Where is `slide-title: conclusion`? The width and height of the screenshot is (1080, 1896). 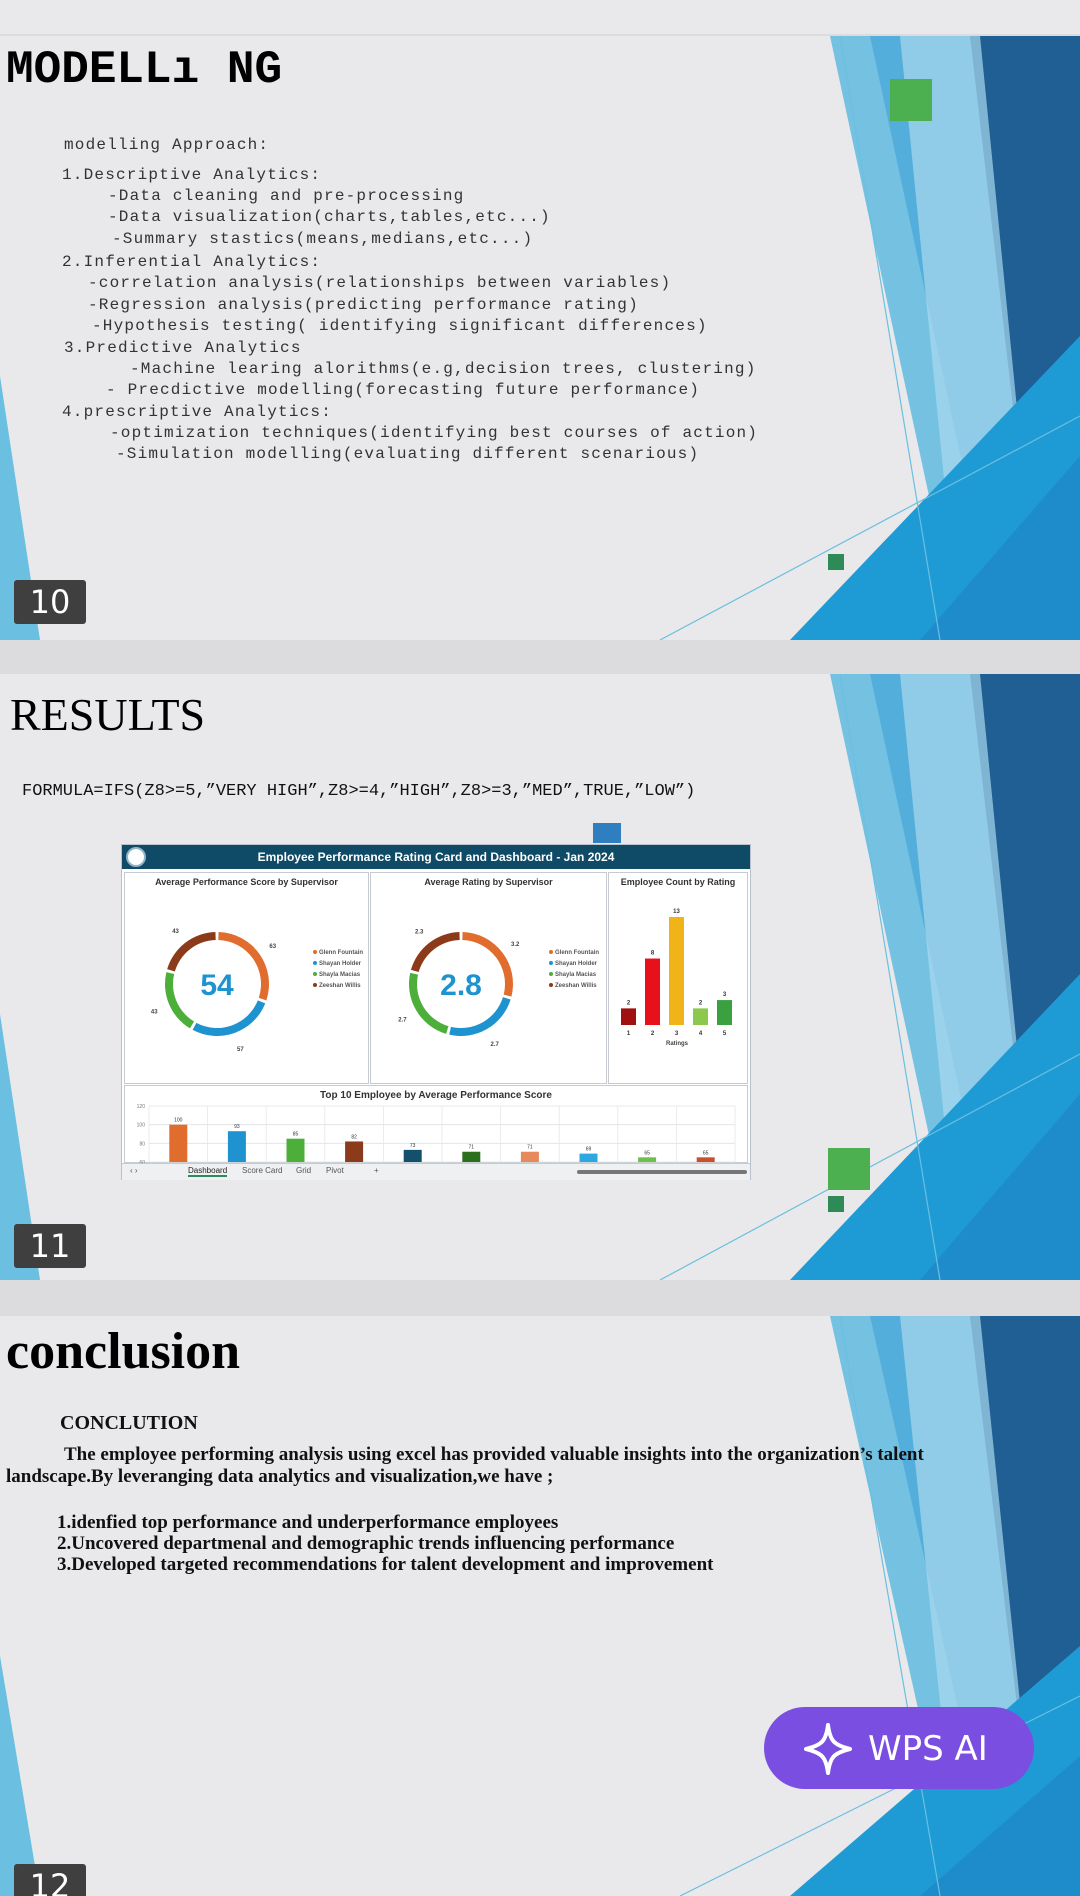 slide-title: conclusion is located at coordinates (123, 1351).